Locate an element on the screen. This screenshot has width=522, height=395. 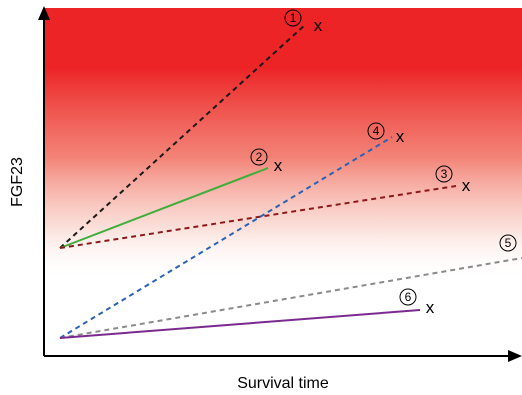
trajectory-1-end-marker: x is located at coordinates (318, 25).